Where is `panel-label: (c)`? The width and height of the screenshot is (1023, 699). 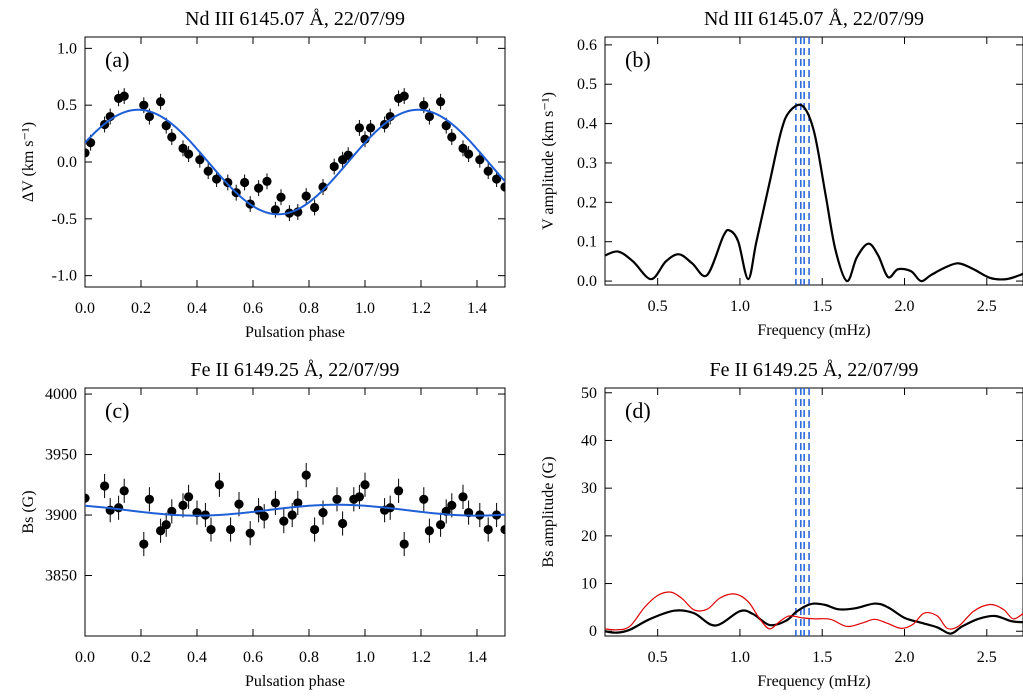 panel-label: (c) is located at coordinates (117, 410).